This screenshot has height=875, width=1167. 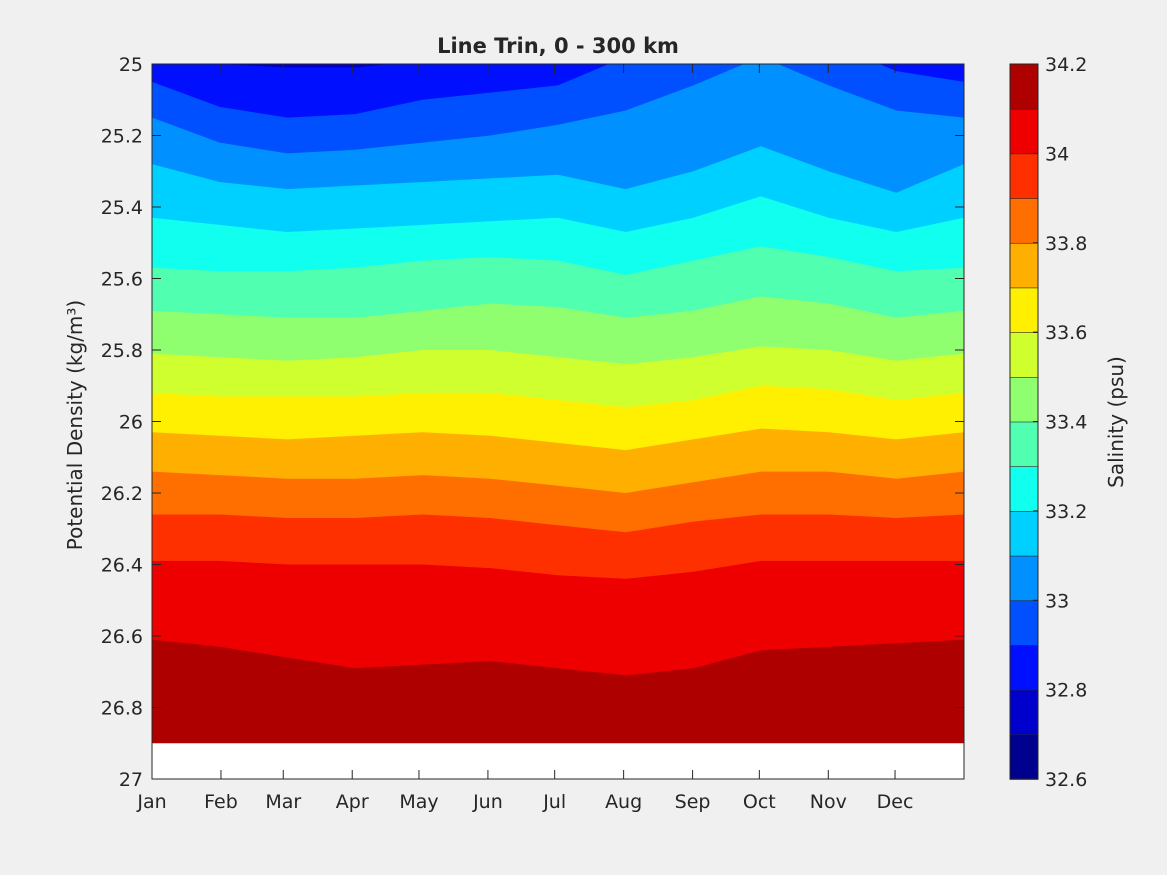 I want to click on colorbar-tick-label: 33.6, so click(x=1066, y=333).